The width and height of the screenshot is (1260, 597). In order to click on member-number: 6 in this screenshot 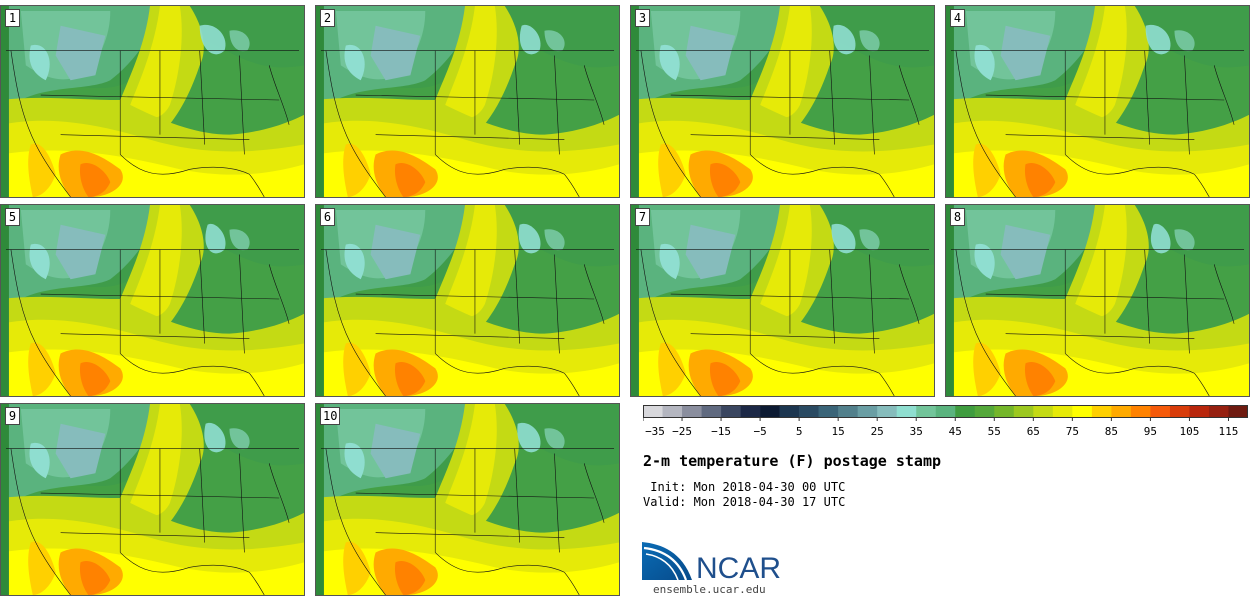, I will do `click(327, 217)`.